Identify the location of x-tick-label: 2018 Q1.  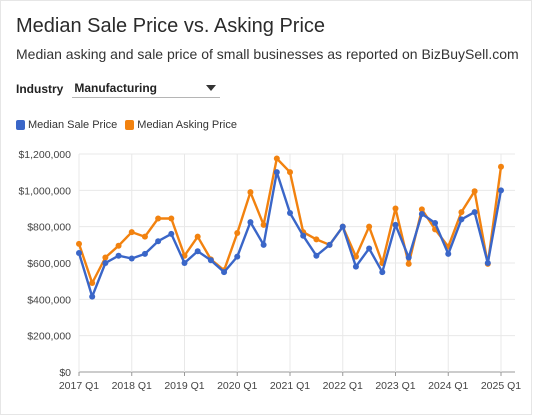
(132, 386).